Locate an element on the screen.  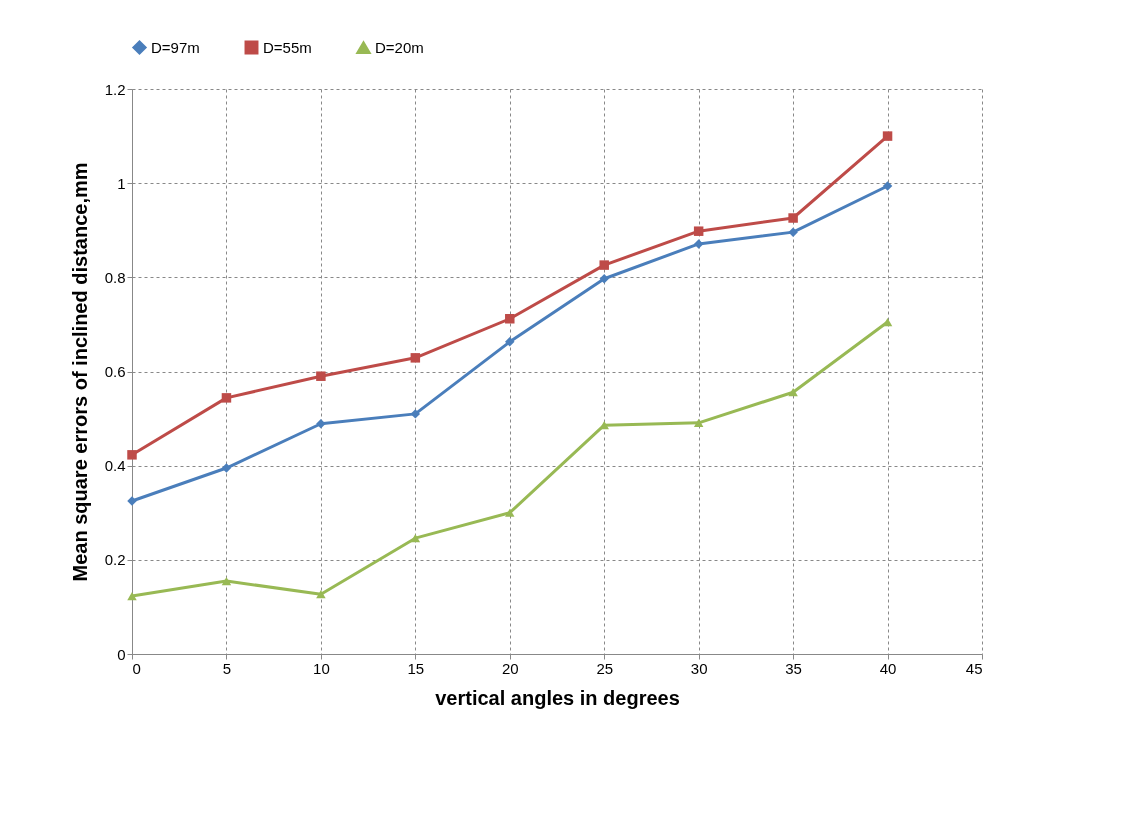
y-tick-label: 1 is located at coordinates (121, 183).